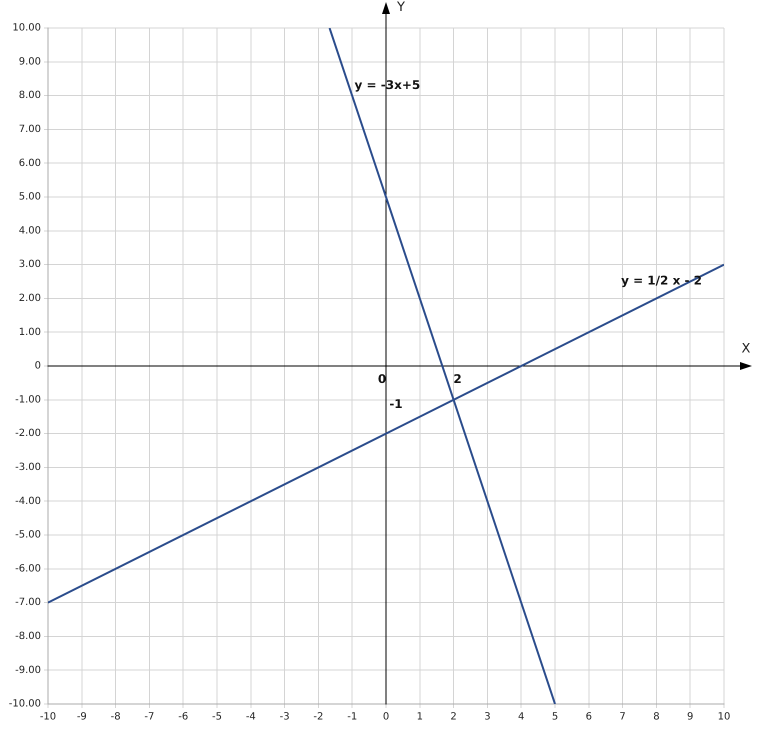 The image size is (761, 754). I want to click on x-tick-label: 1, so click(419, 717).